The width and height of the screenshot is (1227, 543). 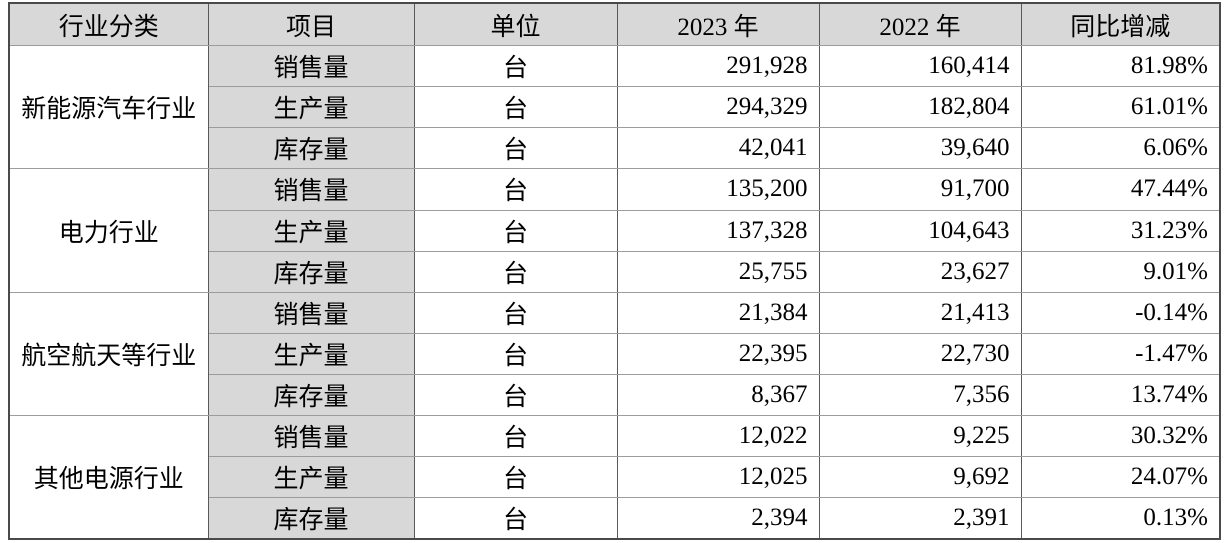 What do you see at coordinates (1120, 230) in the screenshot?
I see `yoy-cell: 31.23%` at bounding box center [1120, 230].